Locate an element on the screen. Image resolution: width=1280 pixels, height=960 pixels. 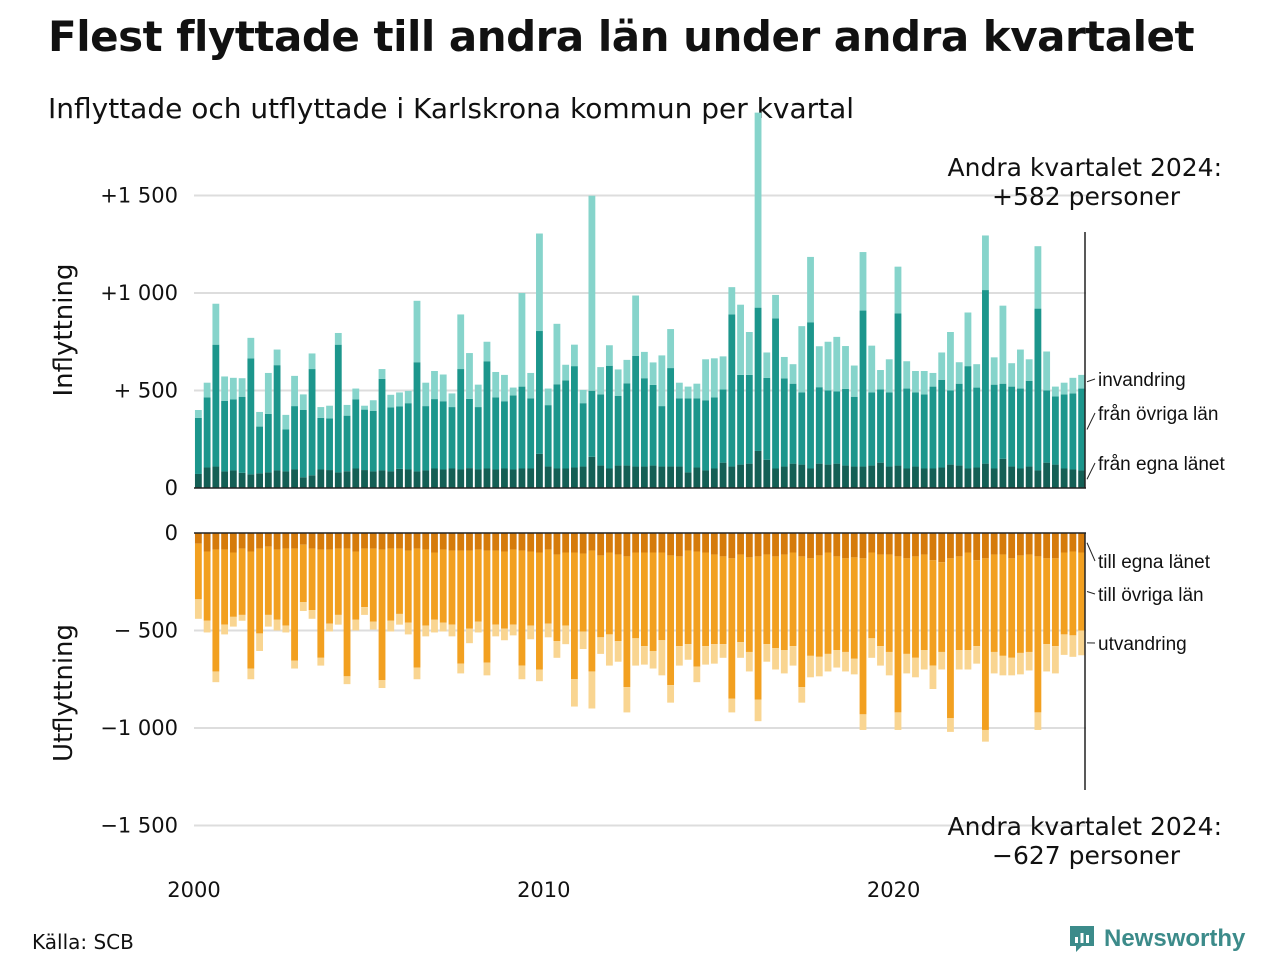
y-tick-label: 0 is located at coordinates (171, 533).